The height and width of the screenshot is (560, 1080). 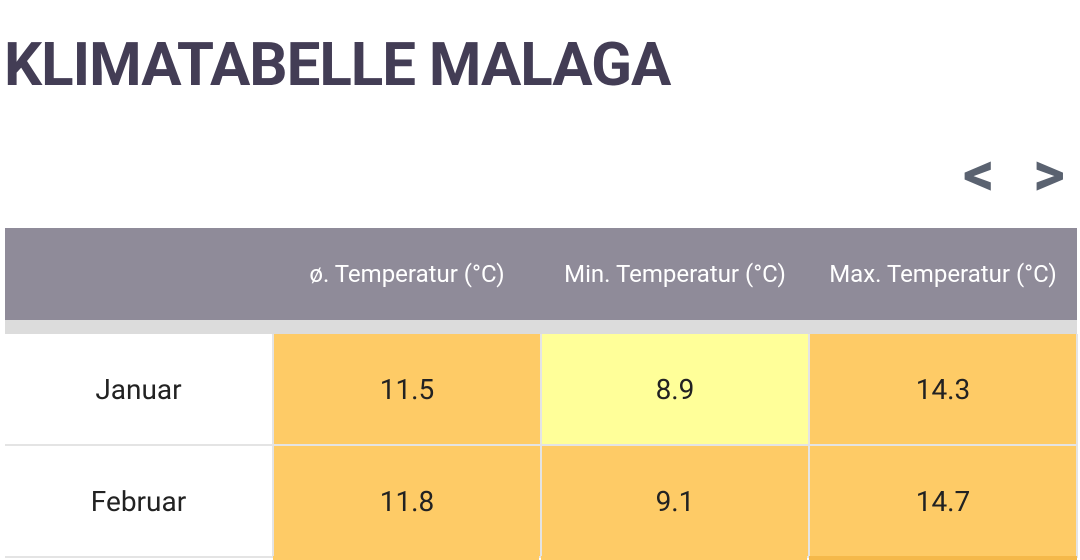 I want to click on value-cell: 8.9, so click(x=675, y=390).